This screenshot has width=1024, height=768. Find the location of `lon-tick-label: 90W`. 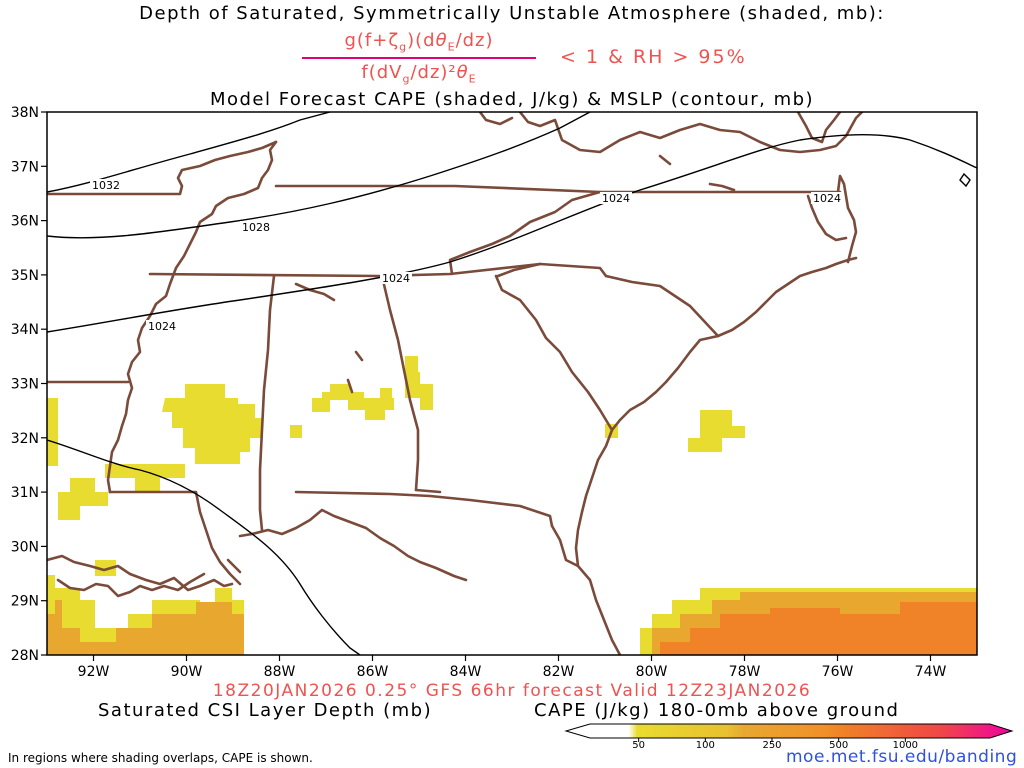

lon-tick-label: 90W is located at coordinates (187, 672).